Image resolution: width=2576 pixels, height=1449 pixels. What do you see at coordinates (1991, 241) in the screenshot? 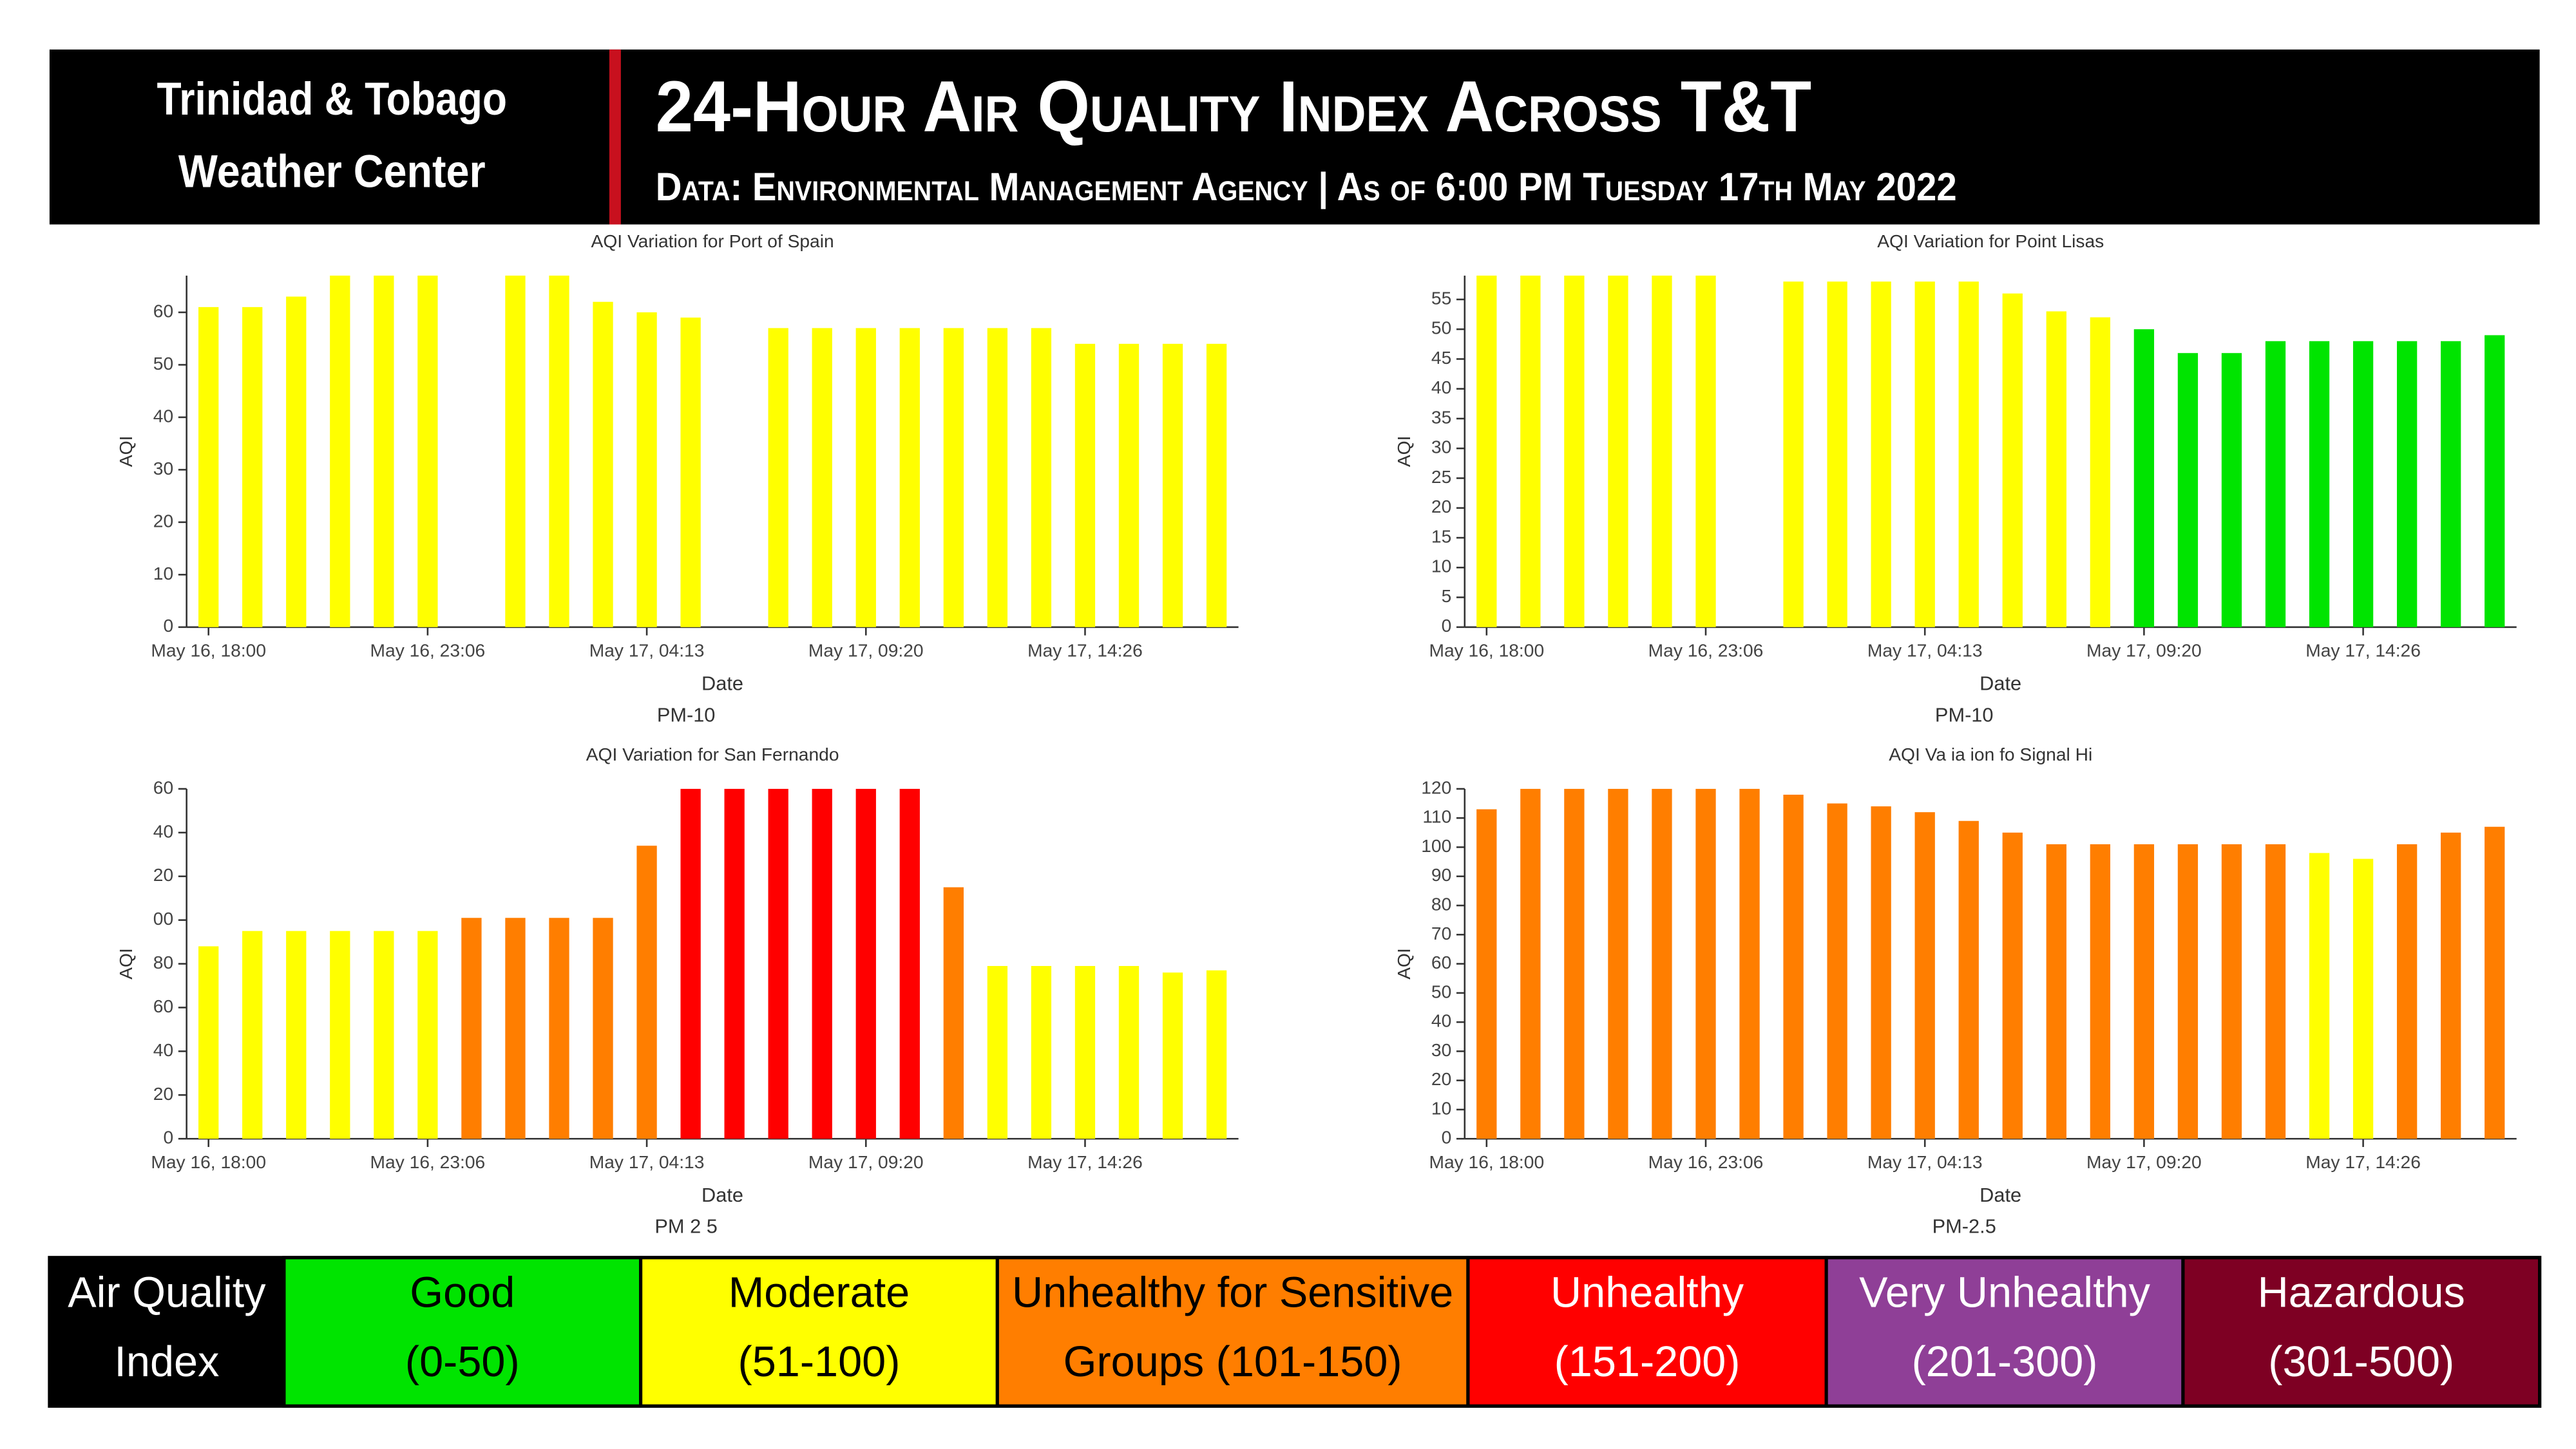
I see `chart-title: AQI Variation for Point Lisas` at bounding box center [1991, 241].